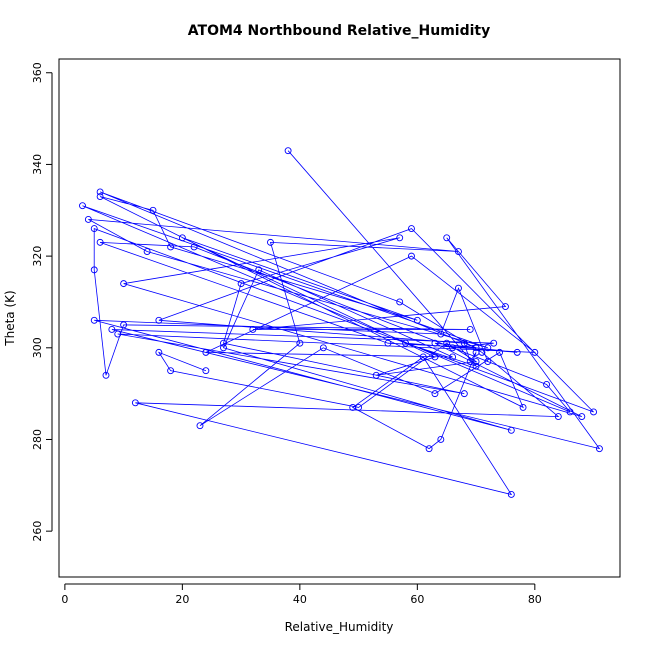 The image size is (650, 650). What do you see at coordinates (37, 531) in the screenshot?
I see `y-tick-label: 260` at bounding box center [37, 531].